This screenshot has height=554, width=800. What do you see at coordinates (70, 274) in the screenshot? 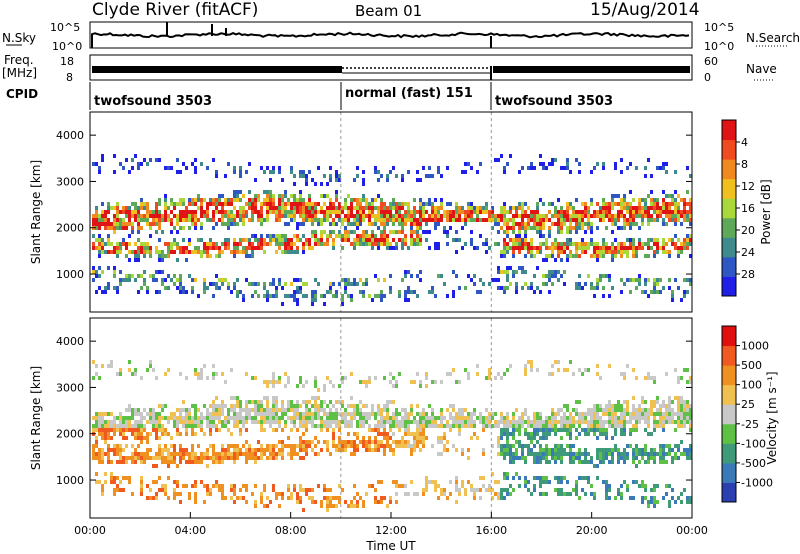
I see `y-tick-label: 1000` at bounding box center [70, 274].